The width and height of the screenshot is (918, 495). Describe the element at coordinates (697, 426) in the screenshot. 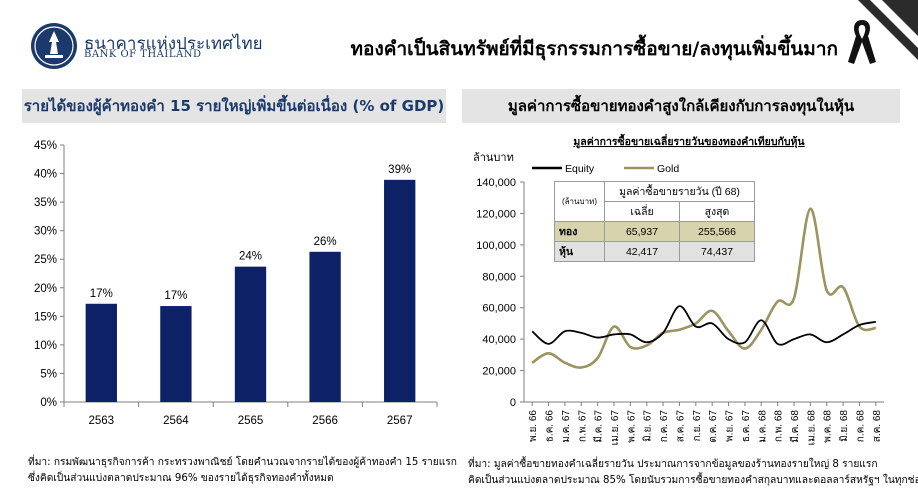

I see `x-tick-label: ก.ย. 67` at that location.